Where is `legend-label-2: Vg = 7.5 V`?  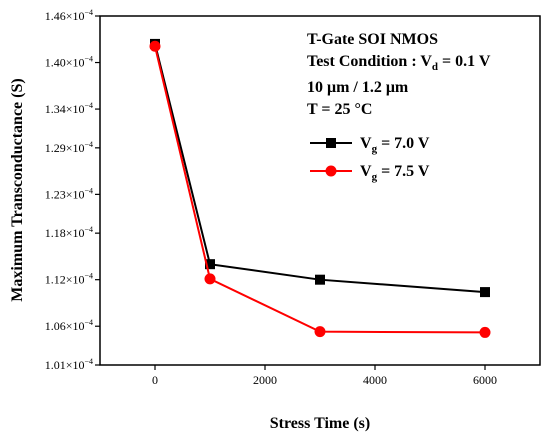
legend-label-2: Vg = 7.5 V is located at coordinates (395, 173).